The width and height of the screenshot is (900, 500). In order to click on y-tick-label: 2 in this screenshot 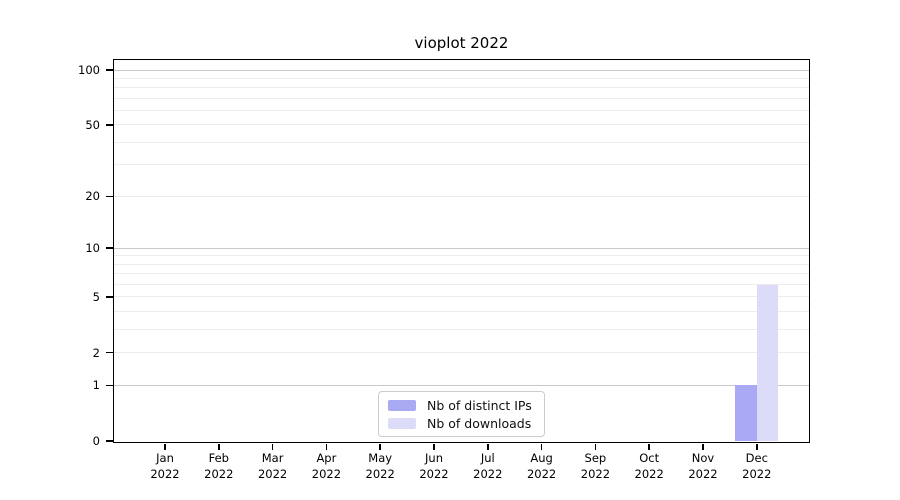, I will do `click(96, 352)`.